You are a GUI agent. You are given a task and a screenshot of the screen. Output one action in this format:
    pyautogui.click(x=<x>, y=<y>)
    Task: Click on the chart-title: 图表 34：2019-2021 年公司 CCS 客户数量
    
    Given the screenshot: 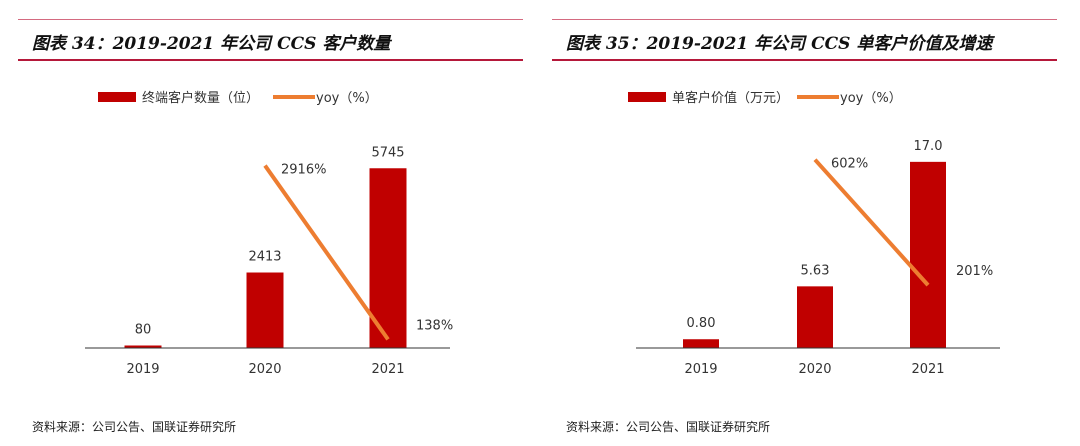 What is the action you would take?
    pyautogui.click(x=211, y=44)
    